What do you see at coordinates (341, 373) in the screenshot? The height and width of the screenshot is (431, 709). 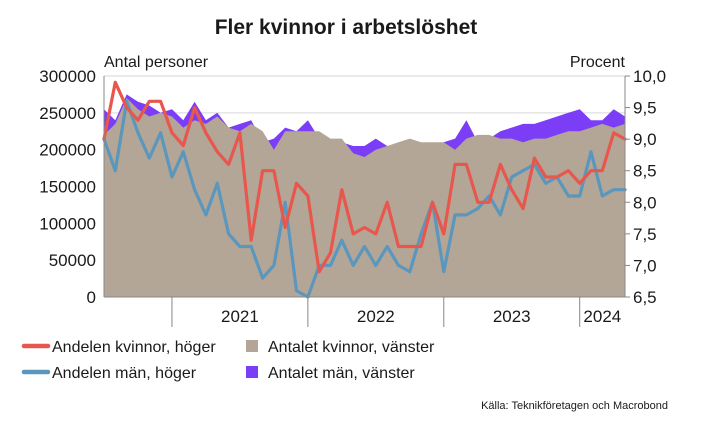 I see `legend-label: Antalet män, vänster` at bounding box center [341, 373].